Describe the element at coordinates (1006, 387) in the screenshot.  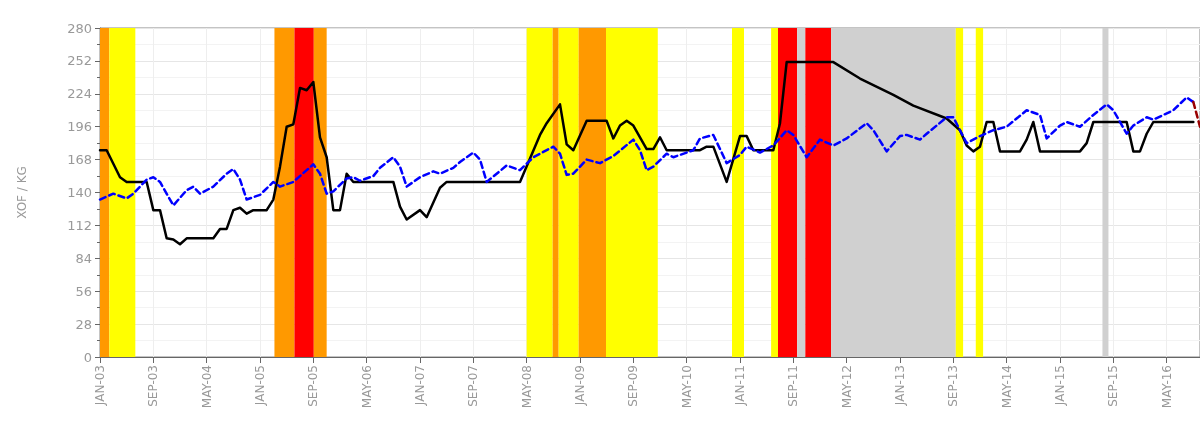
I see `x-tick-label: MAY-14` at that location.